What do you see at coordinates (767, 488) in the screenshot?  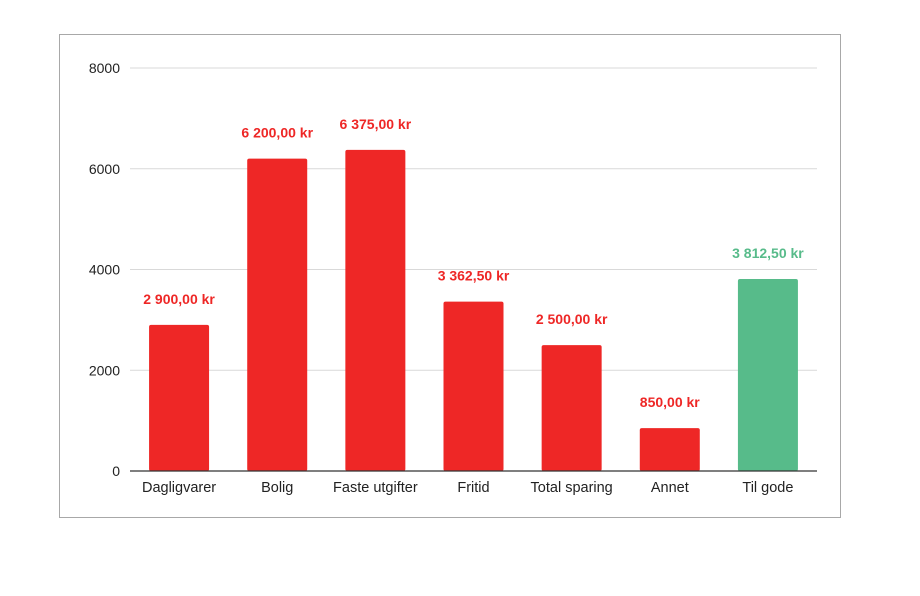 I see `x-category-label: Til gode` at bounding box center [767, 488].